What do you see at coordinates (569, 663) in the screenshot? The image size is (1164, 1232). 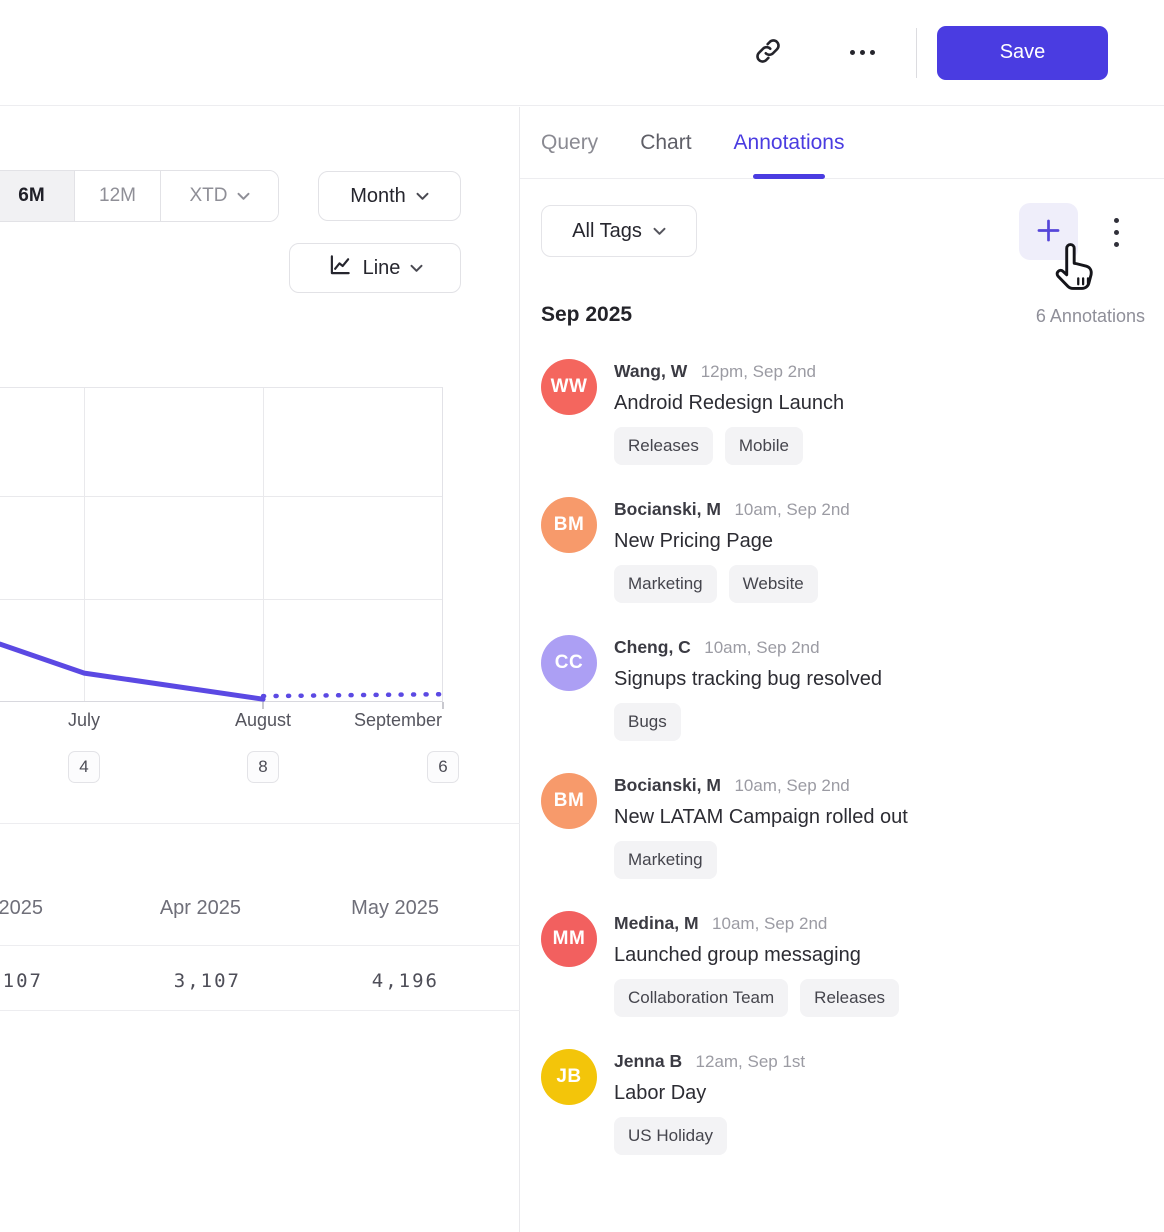 I see `avatar: CC` at bounding box center [569, 663].